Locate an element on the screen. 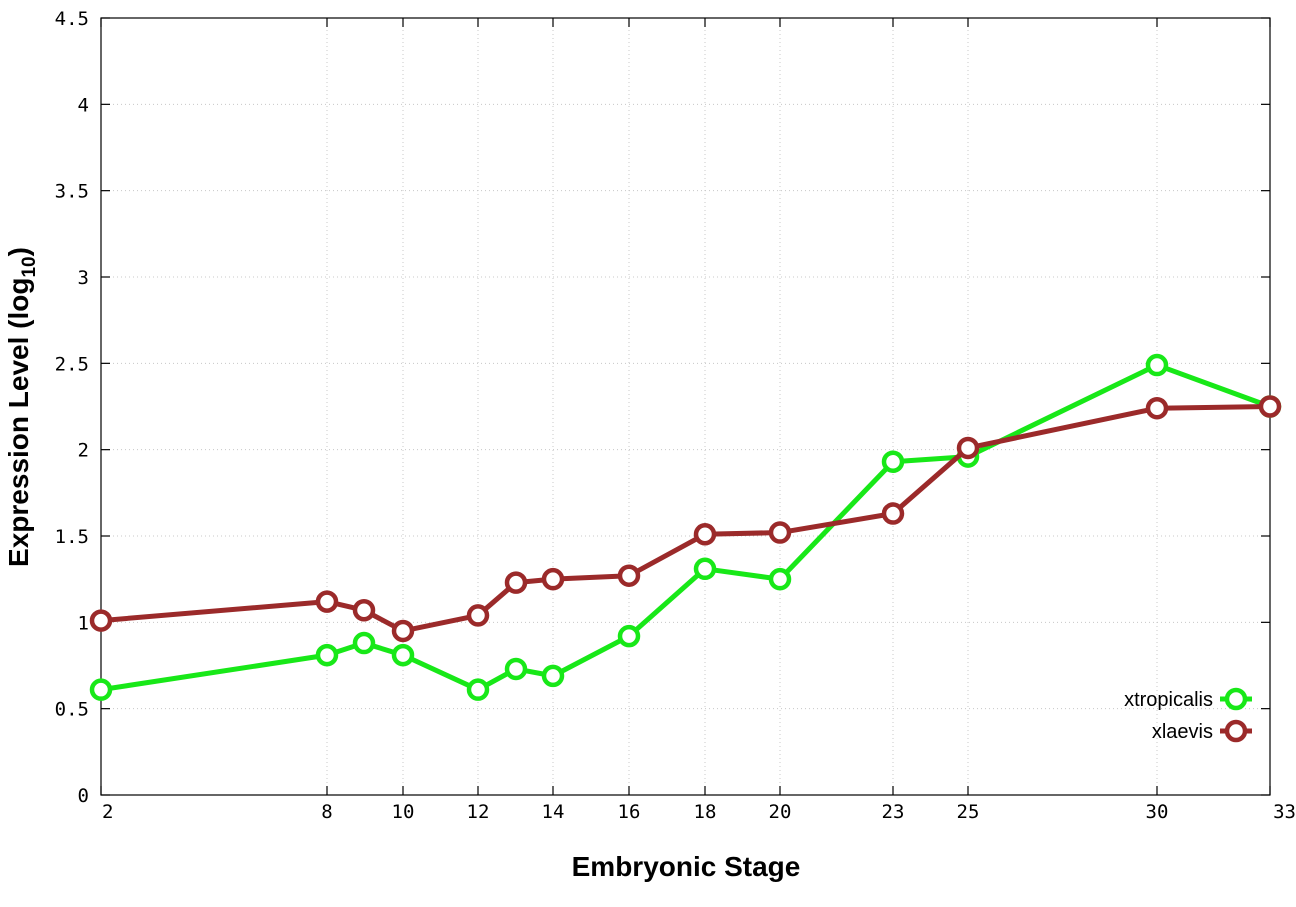  y-tick-label: 2.5 is located at coordinates (72, 364).